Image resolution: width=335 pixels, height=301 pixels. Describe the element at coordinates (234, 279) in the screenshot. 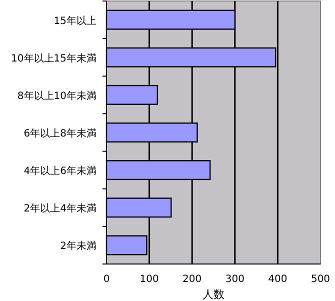

I see `x-tick-label: 300` at that location.